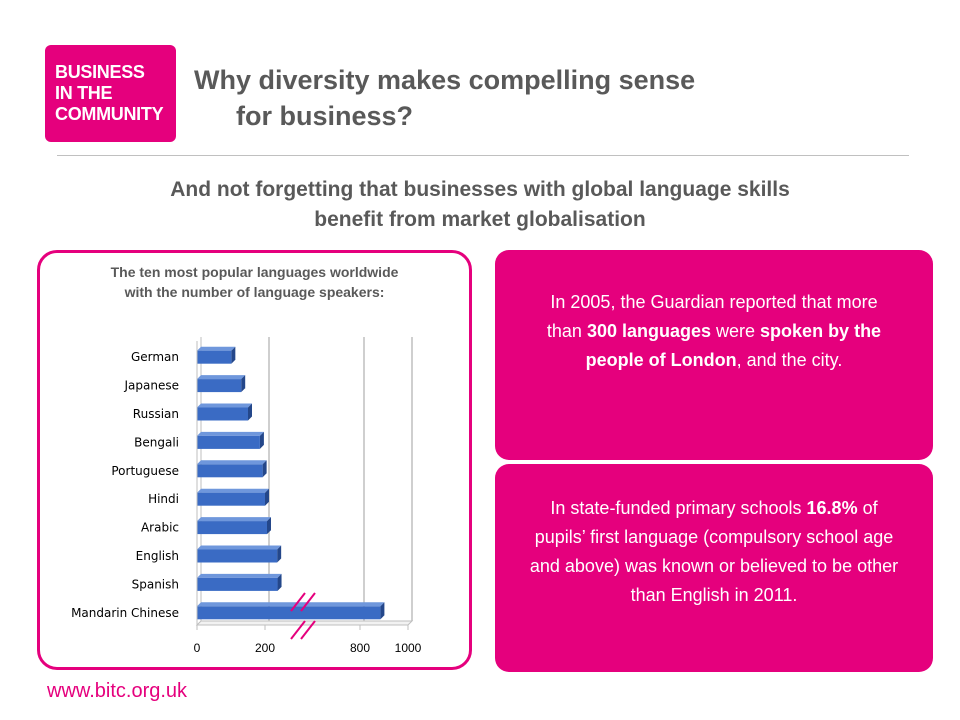 Image resolution: width=960 pixels, height=720 pixels. What do you see at coordinates (733, 345) in the screenshot?
I see `london-bold-2: spoken by the people of London` at bounding box center [733, 345].